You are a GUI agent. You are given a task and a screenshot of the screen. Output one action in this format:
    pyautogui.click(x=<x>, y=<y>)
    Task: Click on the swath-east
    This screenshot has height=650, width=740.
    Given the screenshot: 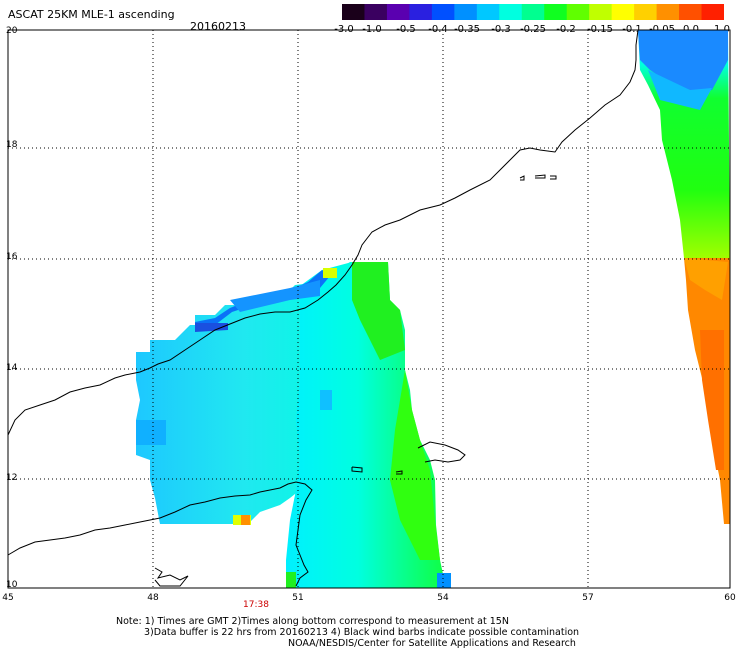 What is the action you would take?
    pyautogui.click(x=684, y=277)
    